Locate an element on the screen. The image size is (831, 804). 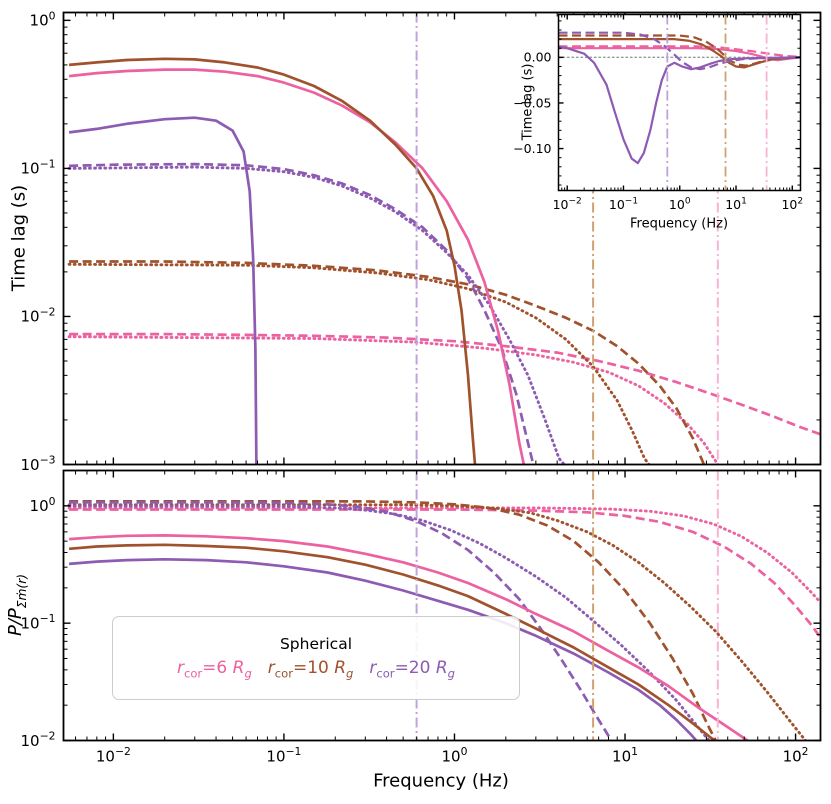
inset-xlabel-text: Frequency (Hz) is located at coordinates (679, 224).